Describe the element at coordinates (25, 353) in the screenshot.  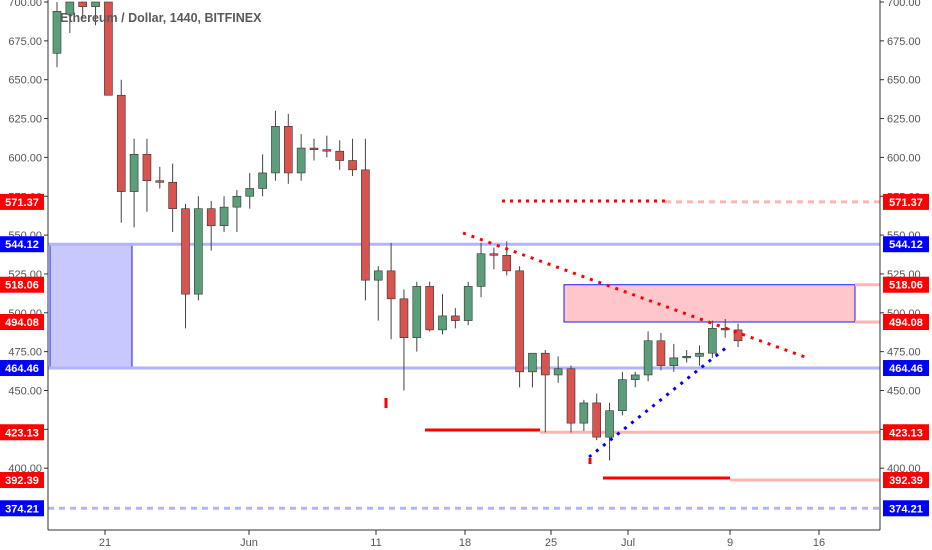
I see `y-tick-label-left: 475.00` at that location.